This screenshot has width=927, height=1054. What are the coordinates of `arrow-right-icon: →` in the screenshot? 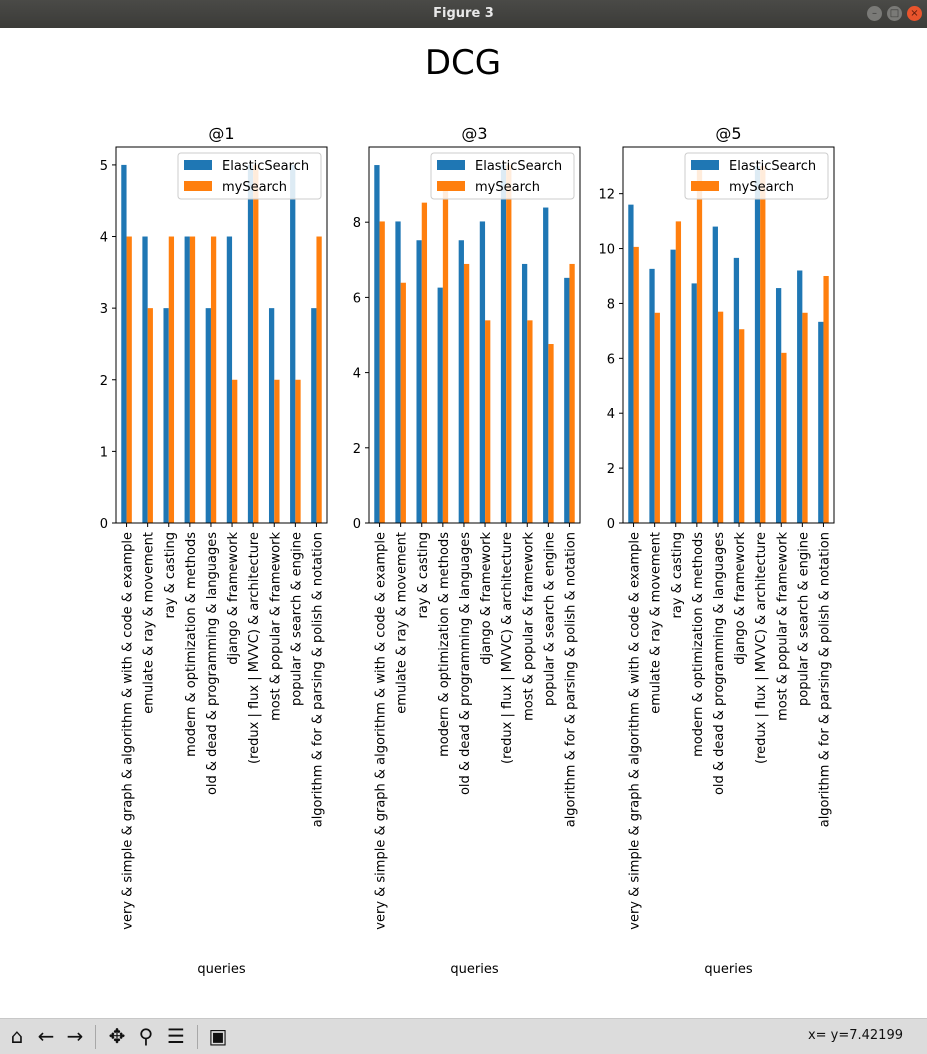 It's located at (75, 1036).